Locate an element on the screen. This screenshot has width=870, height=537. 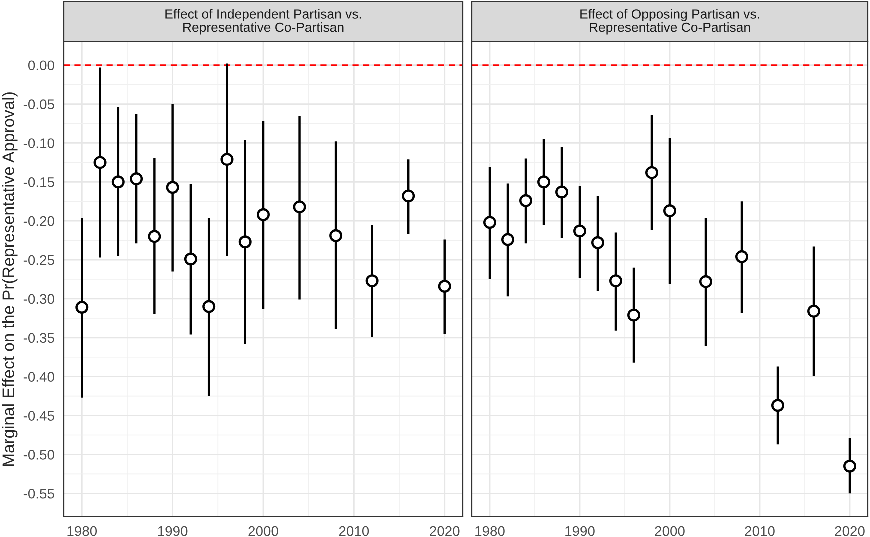
y-tick-label: -0.10 is located at coordinates (39, 143).